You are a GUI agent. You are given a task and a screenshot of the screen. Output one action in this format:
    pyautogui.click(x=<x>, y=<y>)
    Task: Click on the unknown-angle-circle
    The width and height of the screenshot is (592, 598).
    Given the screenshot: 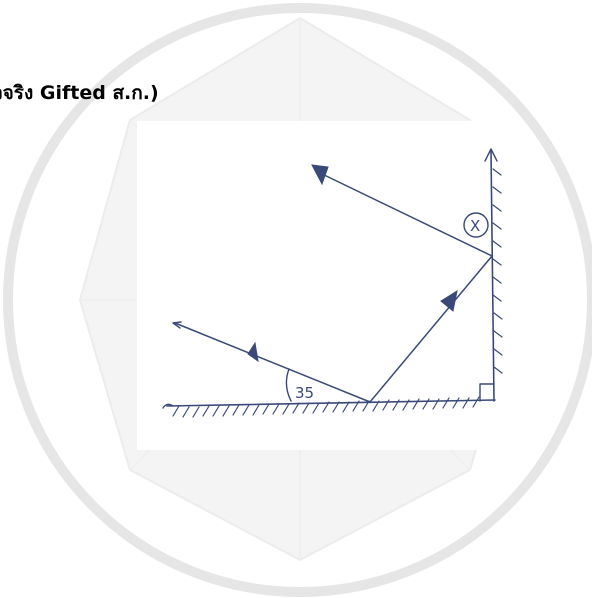 What is the action you would take?
    pyautogui.click(x=476, y=225)
    